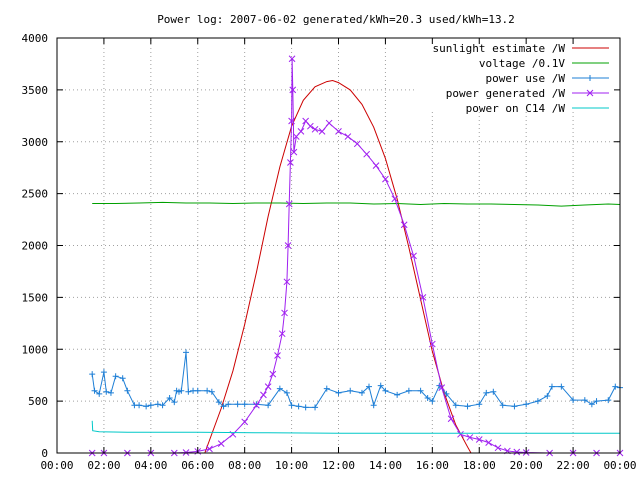 The width and height of the screenshot is (640, 480). Describe the element at coordinates (35, 194) in the screenshot. I see `y-tick-label: 2500` at that location.